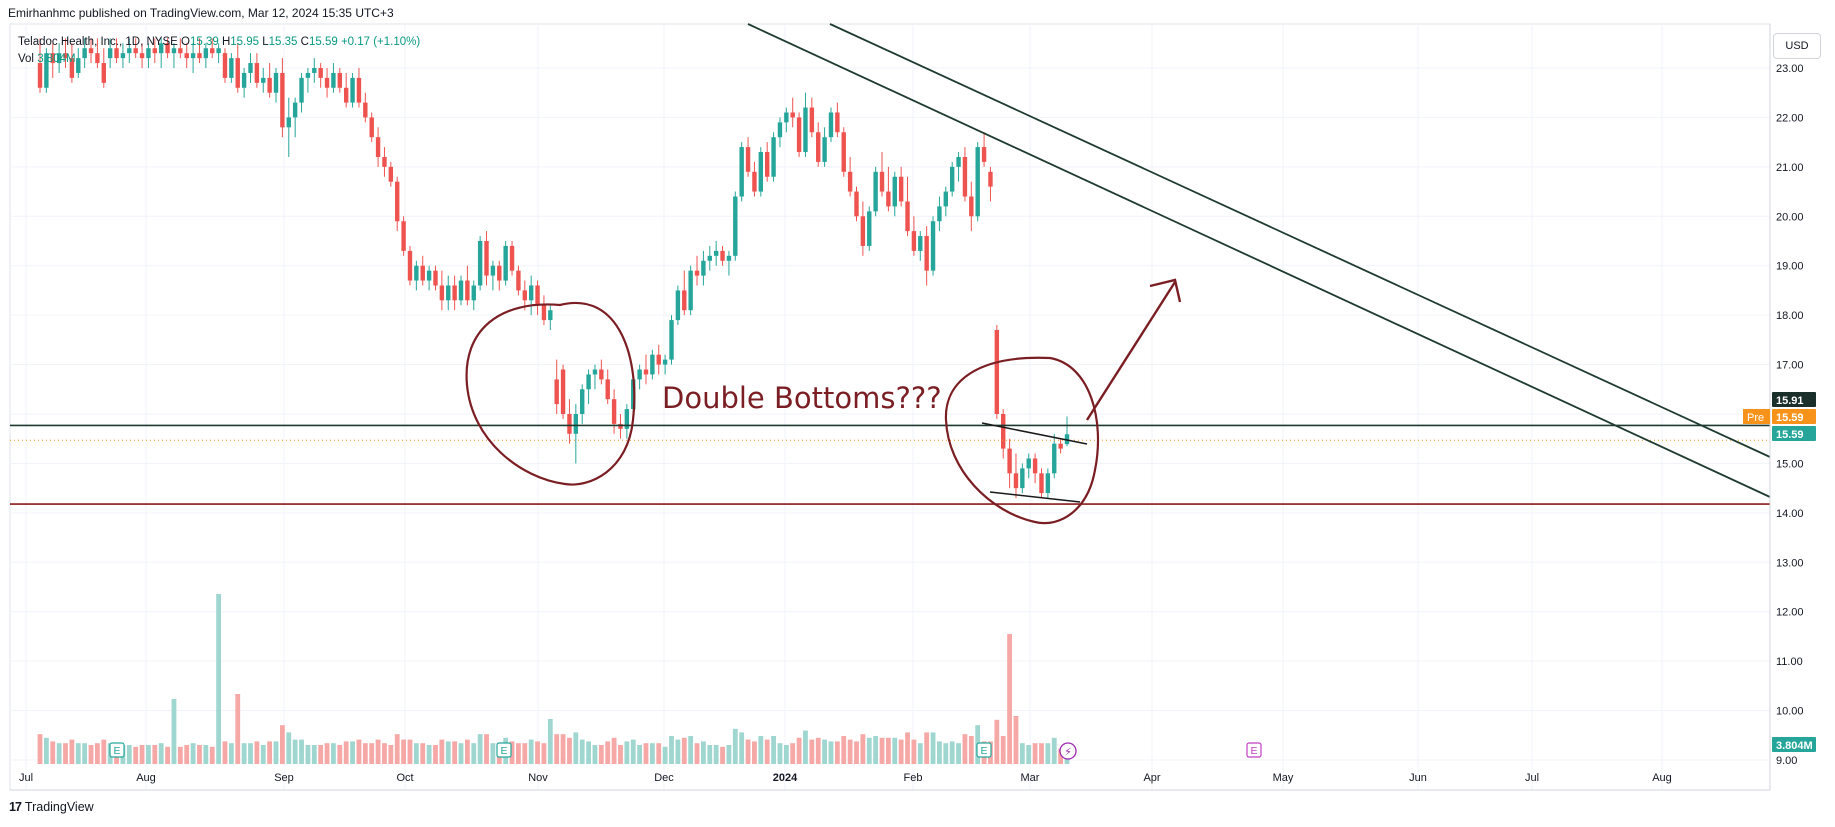  Describe the element at coordinates (265, 42) in the screenshot. I see `legend-low-label: L` at that location.